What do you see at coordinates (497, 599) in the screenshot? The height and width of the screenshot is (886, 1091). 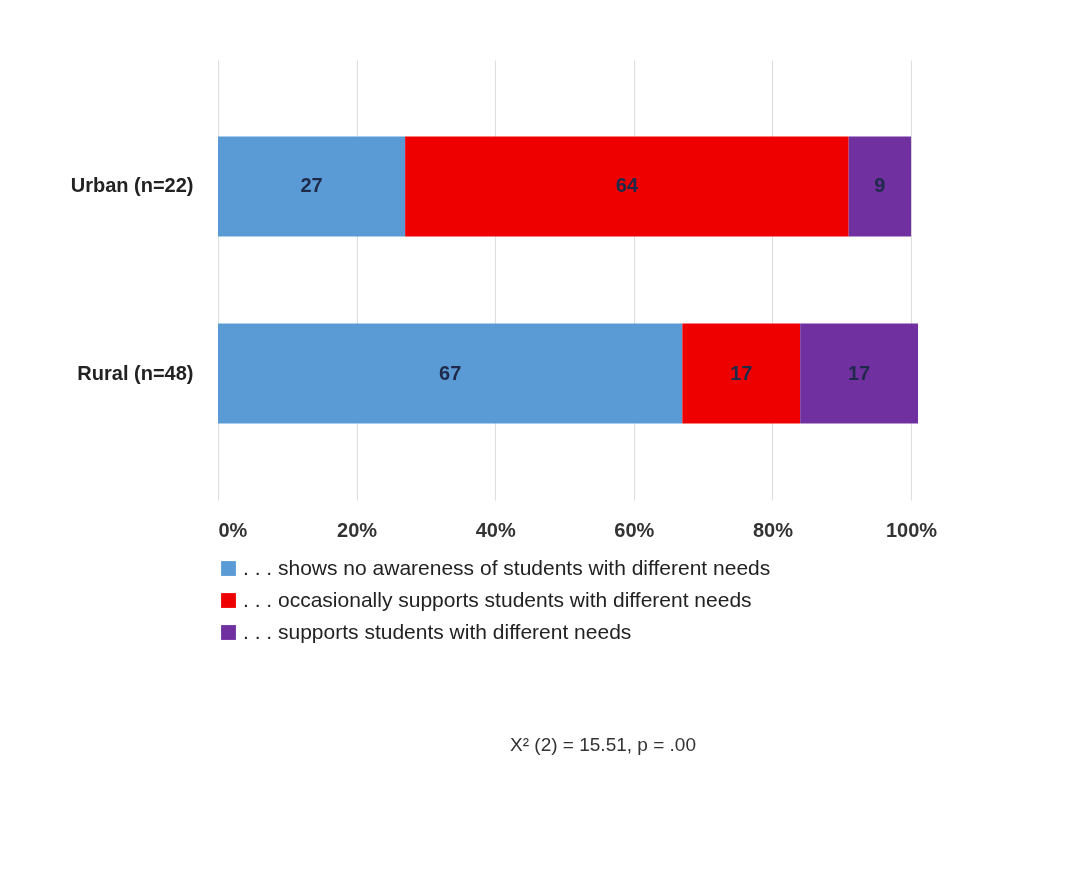 I see `legend-label: . . . occasionally supports students with different needs` at bounding box center [497, 599].